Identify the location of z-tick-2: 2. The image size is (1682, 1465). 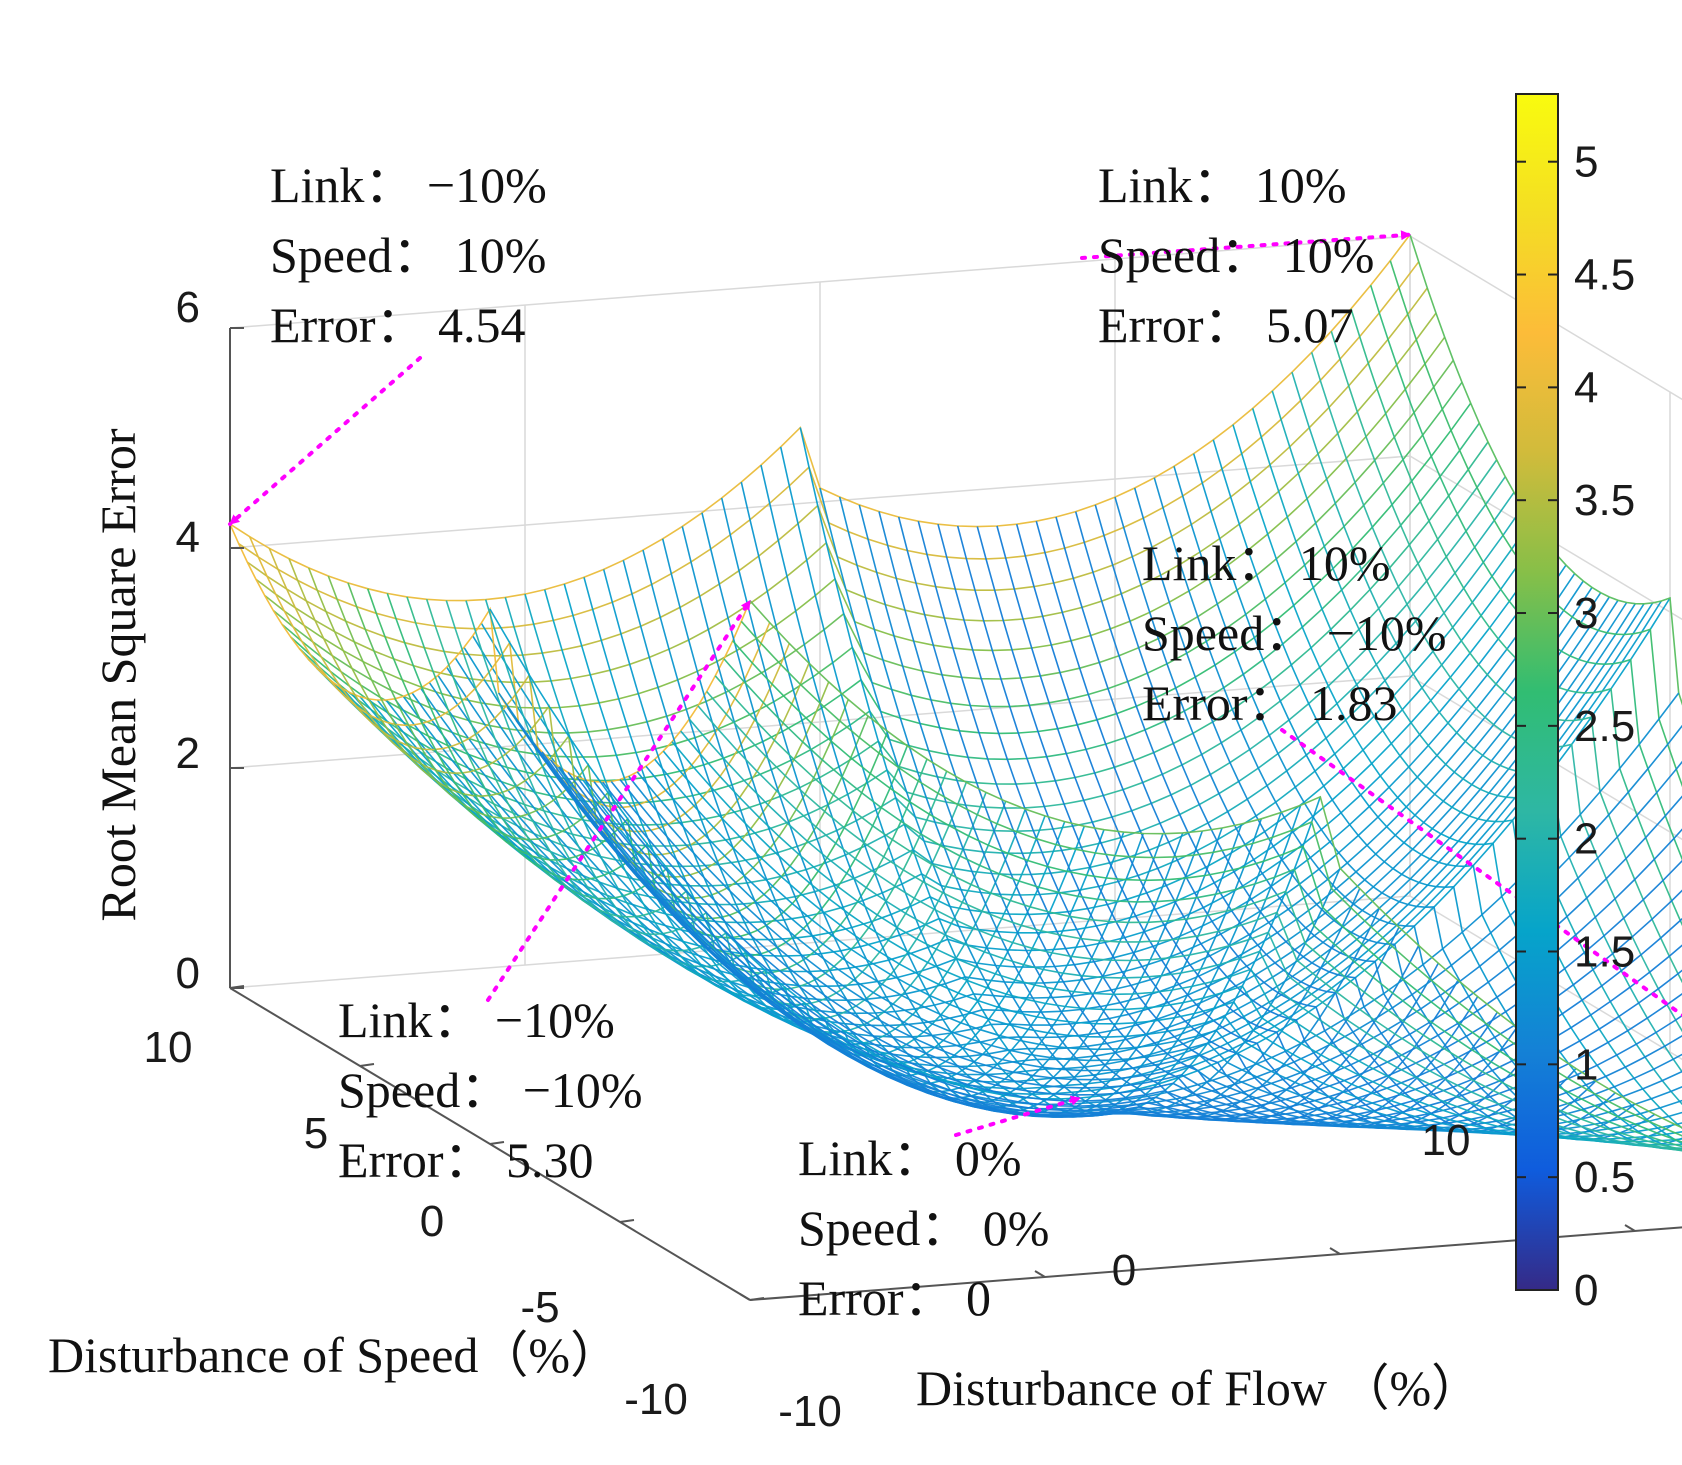
(188, 753).